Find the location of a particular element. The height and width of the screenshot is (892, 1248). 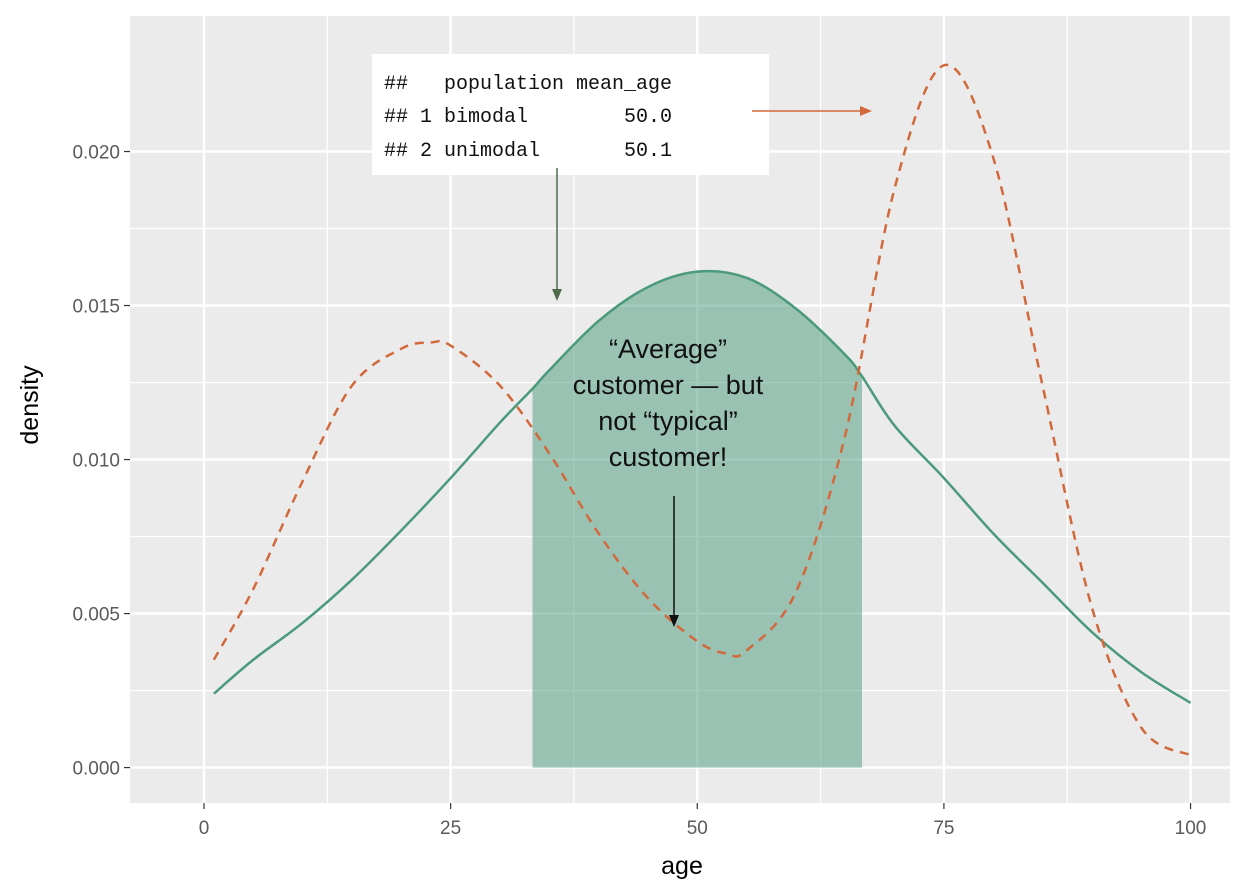

arrow-head-unimodal-curve is located at coordinates (557, 295).